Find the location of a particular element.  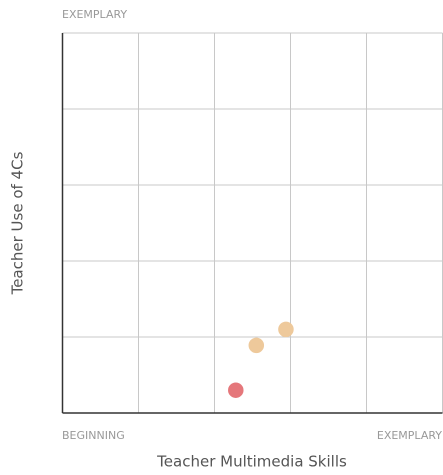

y-end-label: EXEMPLARY is located at coordinates (94, 14).